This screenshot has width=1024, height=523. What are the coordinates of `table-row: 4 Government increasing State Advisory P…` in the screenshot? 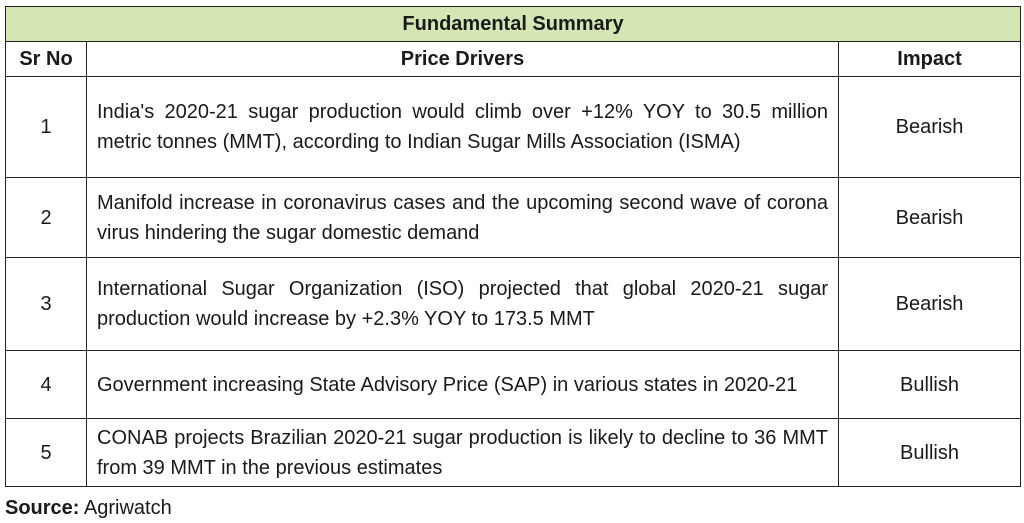 It's located at (513, 384).